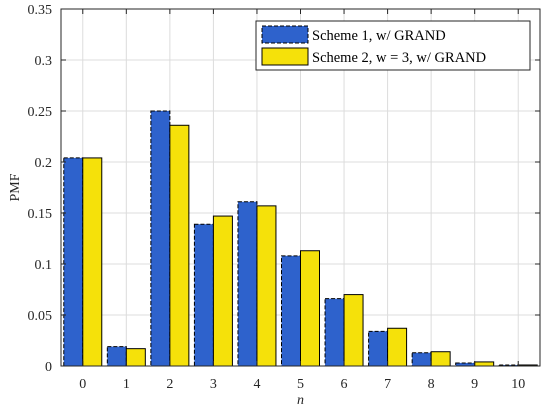  What do you see at coordinates (82, 384) in the screenshot?
I see `x-tick-label: 0` at bounding box center [82, 384].